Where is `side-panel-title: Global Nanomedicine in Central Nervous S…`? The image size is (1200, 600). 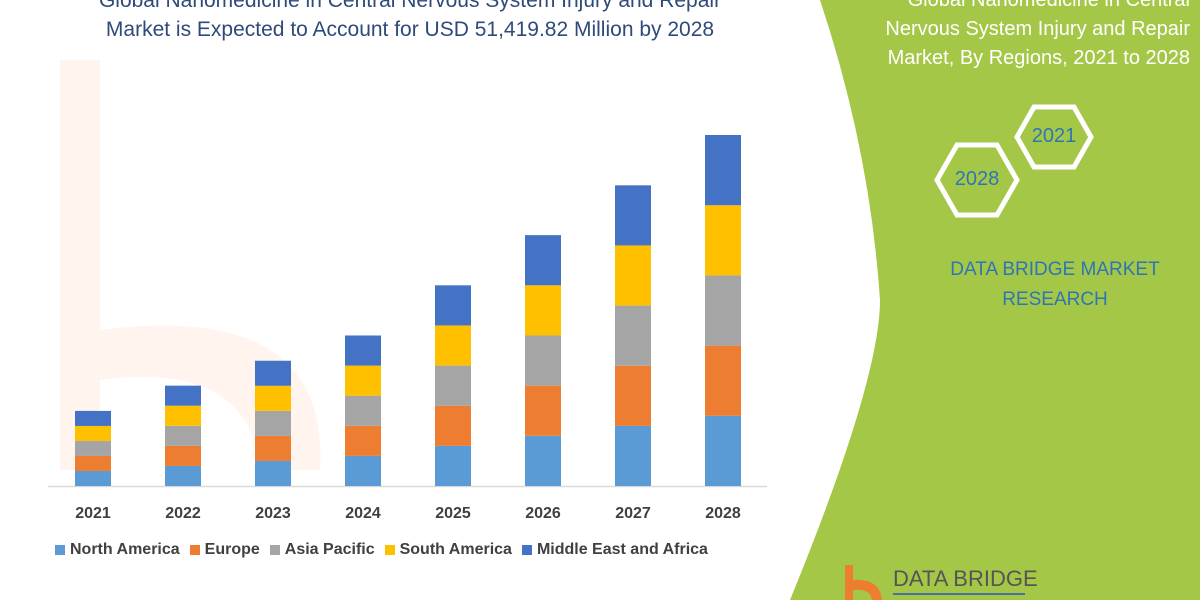 side-panel-title: Global Nanomedicine in Central Nervous S… is located at coordinates (1037, 34).